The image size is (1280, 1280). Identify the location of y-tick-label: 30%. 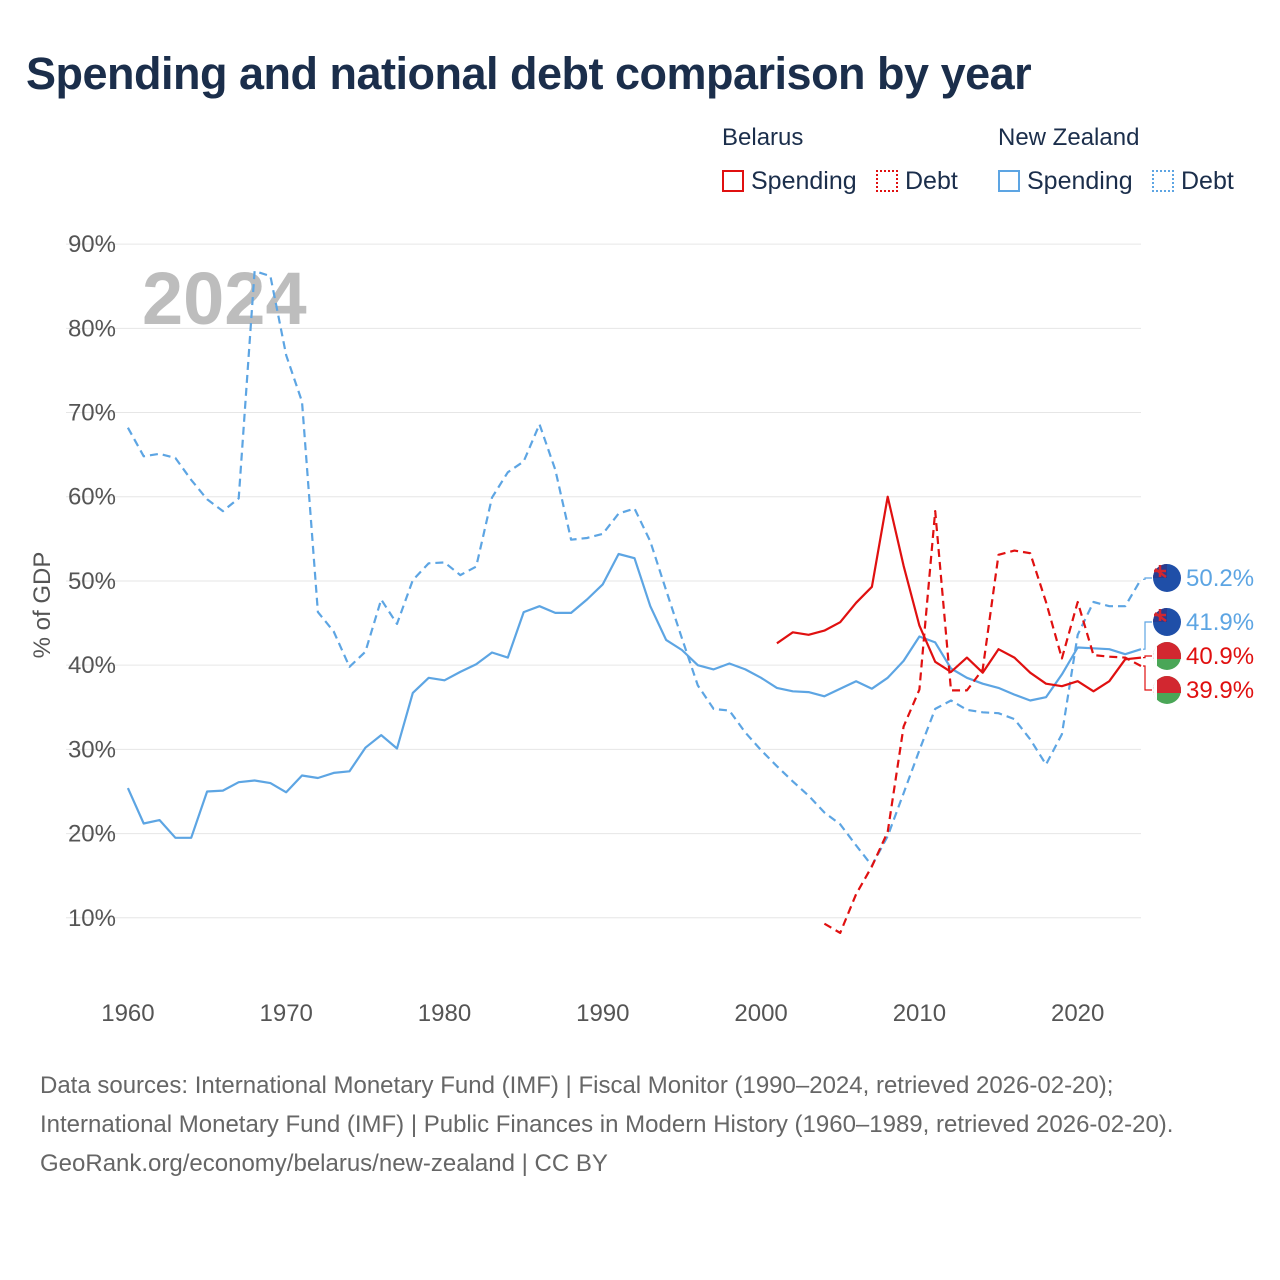
(92, 749).